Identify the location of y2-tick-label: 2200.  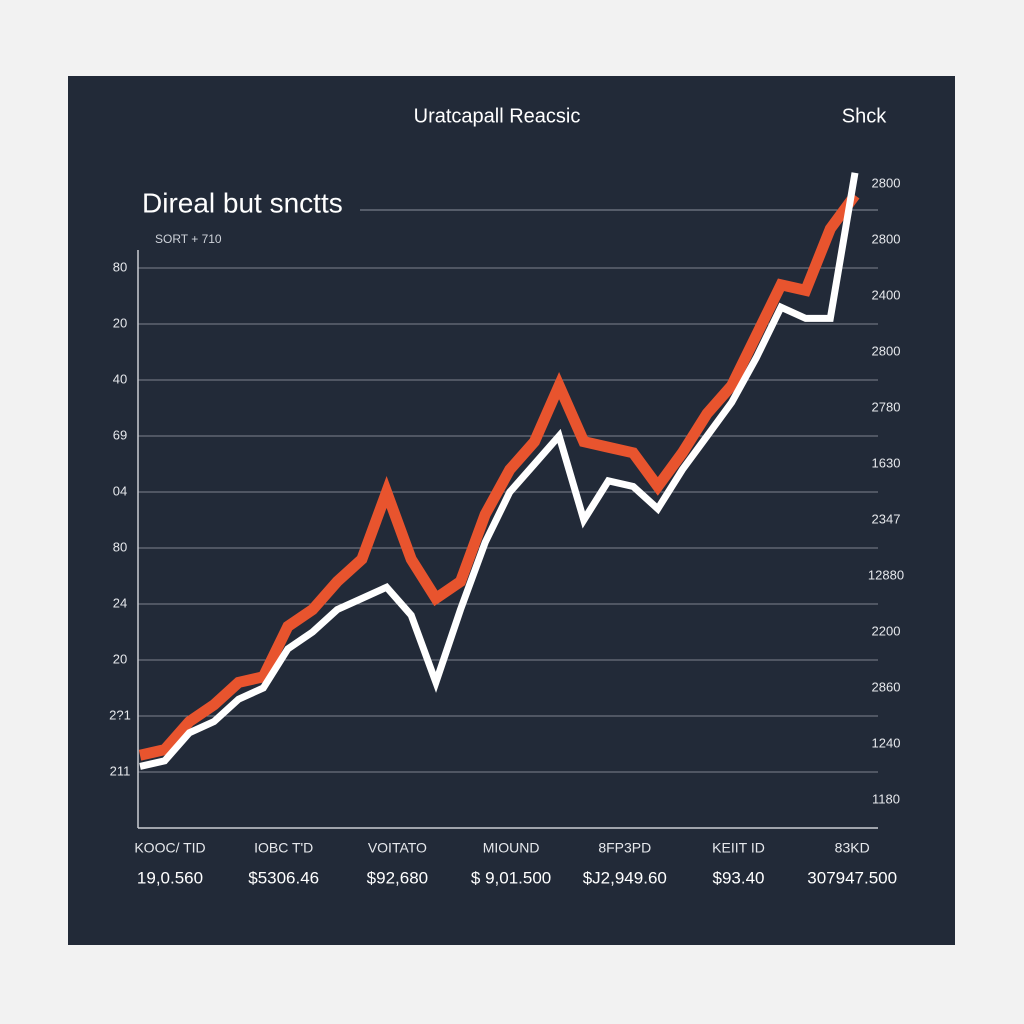
(886, 630).